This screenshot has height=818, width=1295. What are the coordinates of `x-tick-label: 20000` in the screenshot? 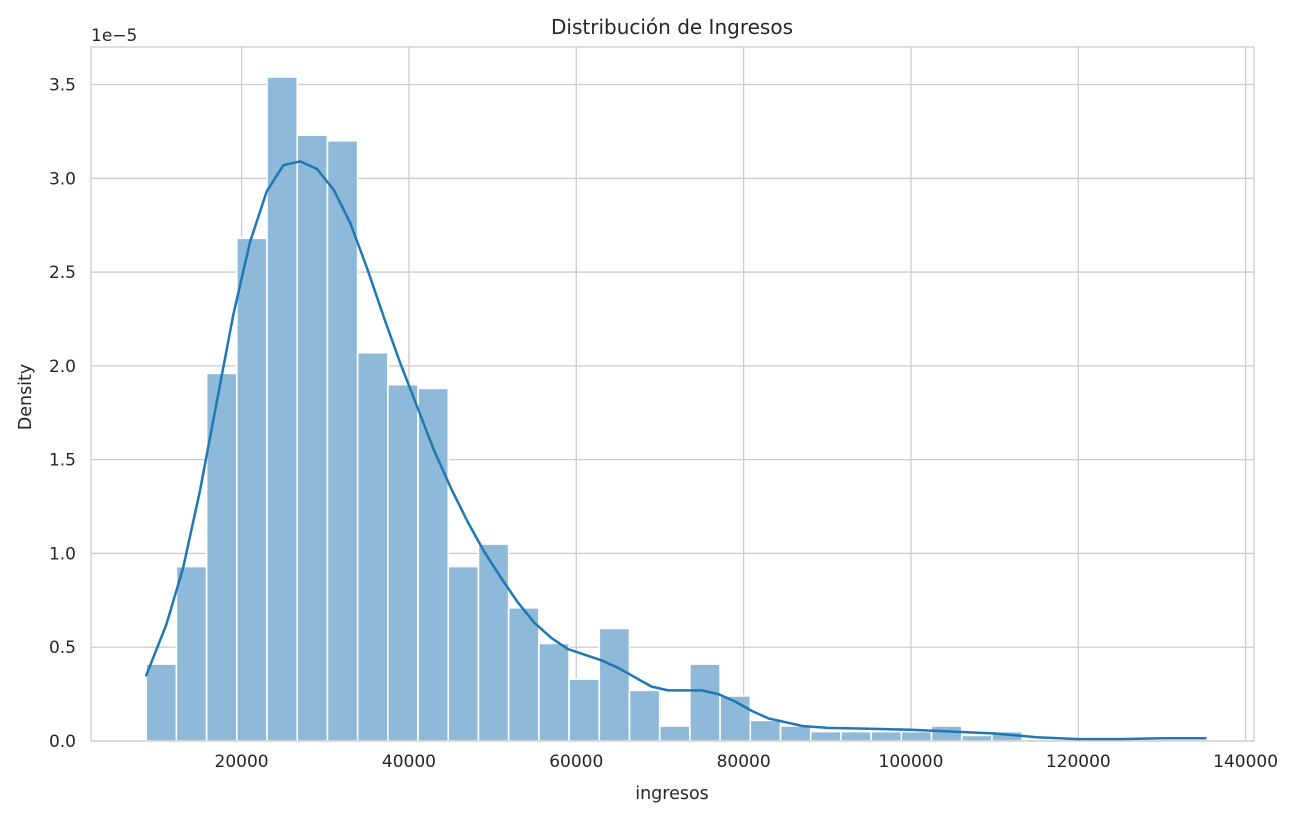 It's located at (242, 762).